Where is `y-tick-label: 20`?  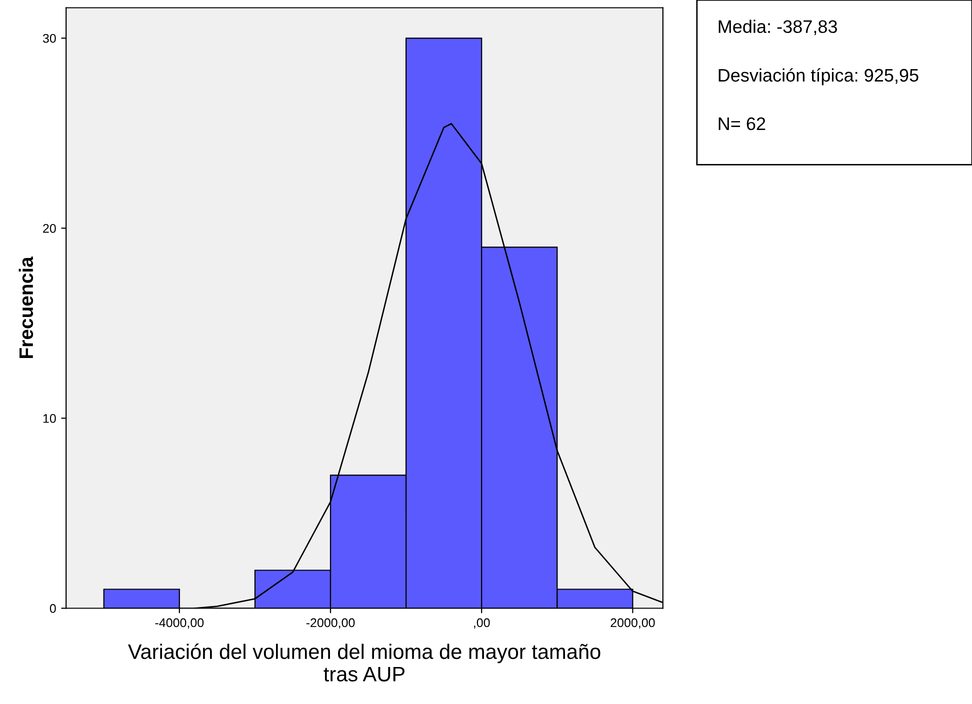 y-tick-label: 20 is located at coordinates (49, 228).